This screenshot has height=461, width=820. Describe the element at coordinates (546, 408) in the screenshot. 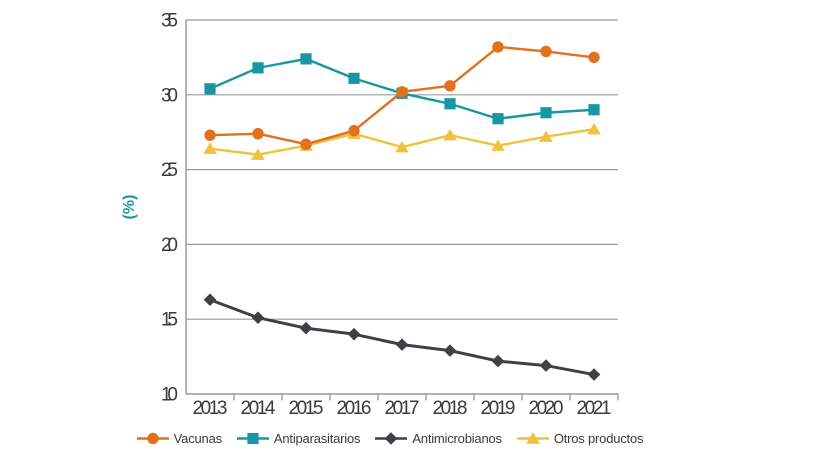

I see `x-tick-label-2020: 2020` at that location.